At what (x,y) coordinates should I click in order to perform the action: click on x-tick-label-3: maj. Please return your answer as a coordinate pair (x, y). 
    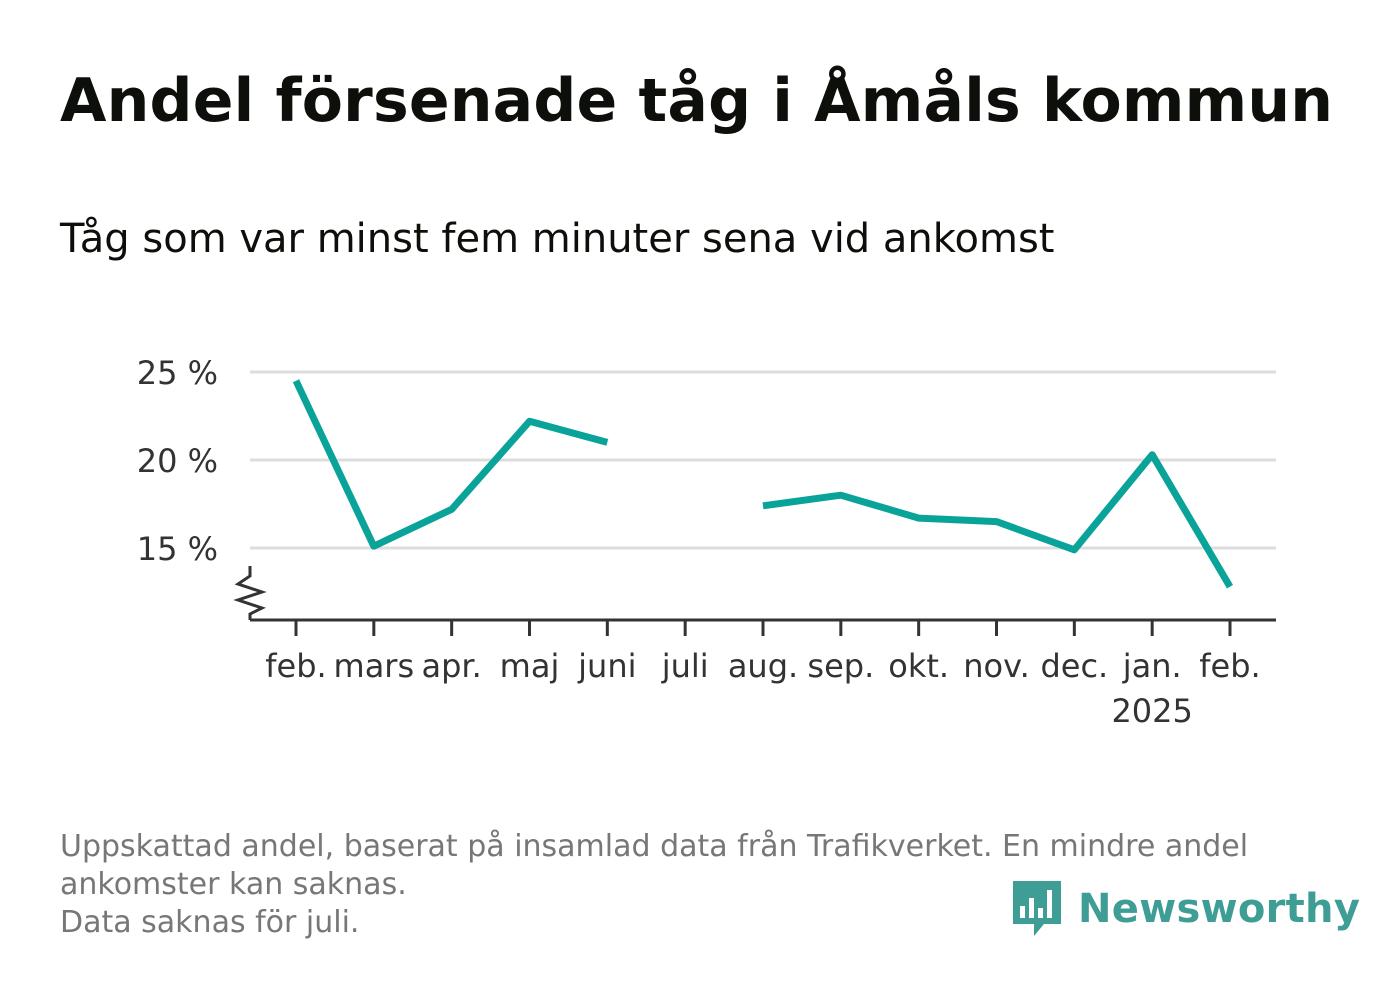
    Looking at the image, I should click on (530, 666).